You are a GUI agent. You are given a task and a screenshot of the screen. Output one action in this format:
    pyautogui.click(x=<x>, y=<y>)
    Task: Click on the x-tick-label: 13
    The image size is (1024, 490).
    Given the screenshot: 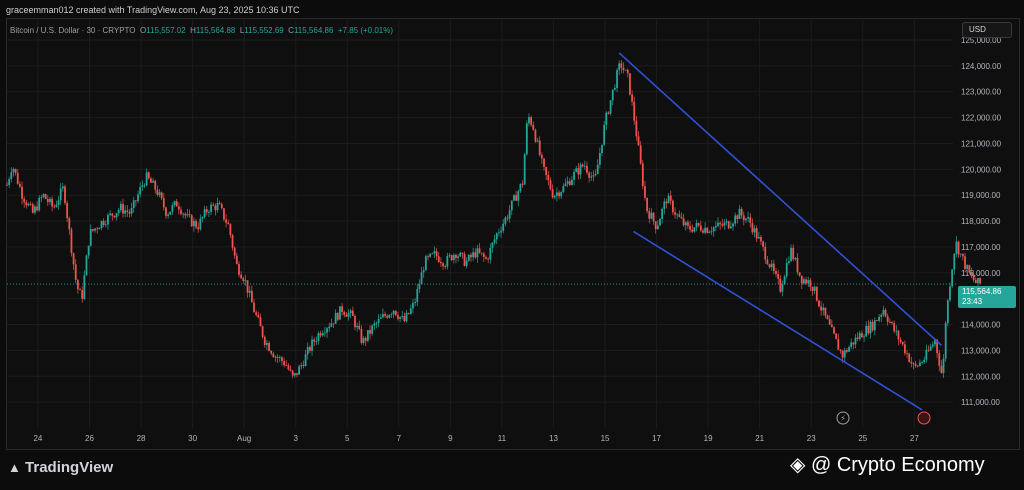 What is the action you would take?
    pyautogui.click(x=553, y=438)
    